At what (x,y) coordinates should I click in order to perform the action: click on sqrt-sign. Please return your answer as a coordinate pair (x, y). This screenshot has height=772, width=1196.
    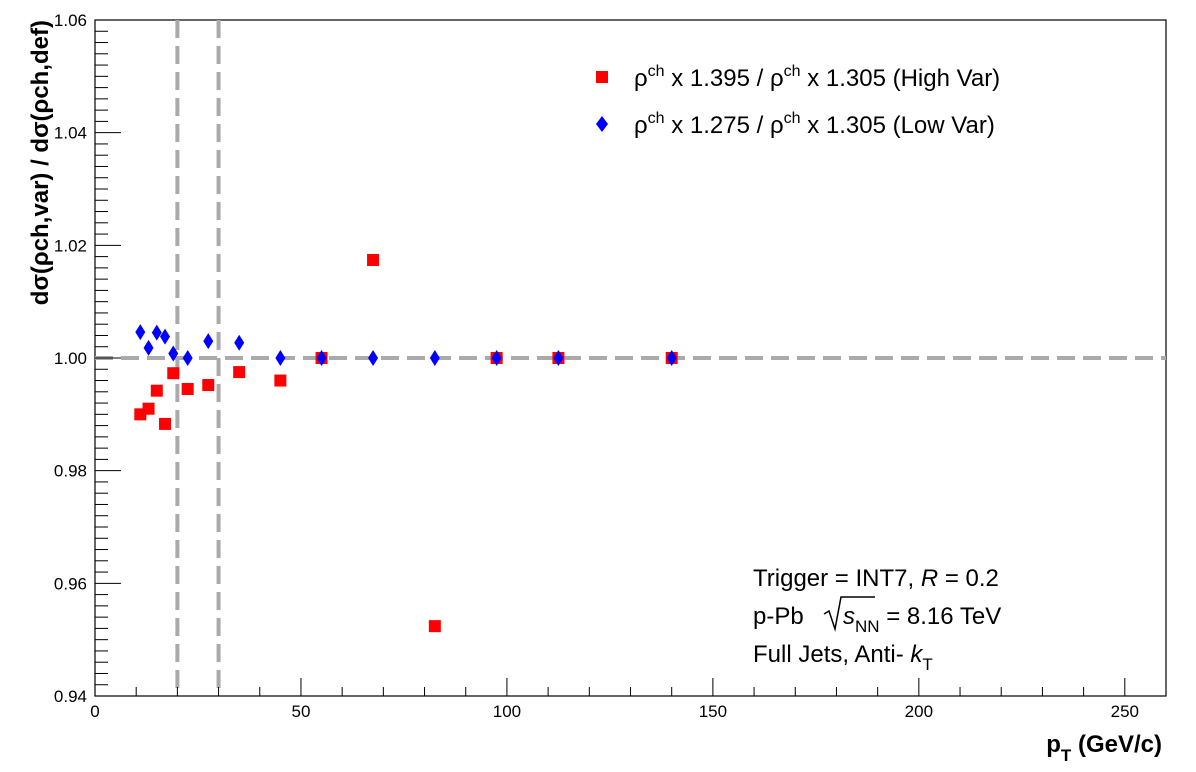
    Looking at the image, I should click on (849, 614).